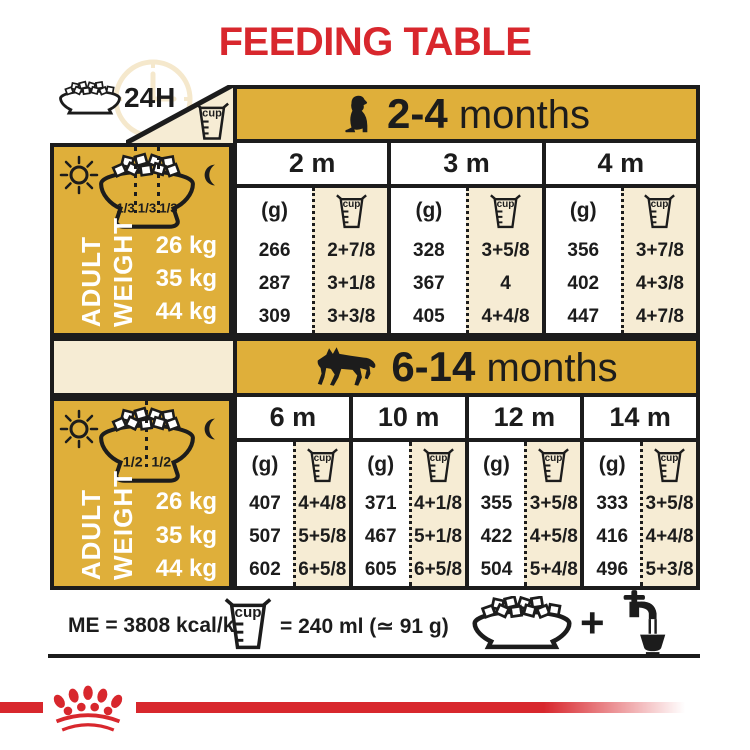 Image resolution: width=750 pixels, height=750 pixels. Describe the element at coordinates (21, 707) in the screenshot. I see `red-stripe-left` at that location.